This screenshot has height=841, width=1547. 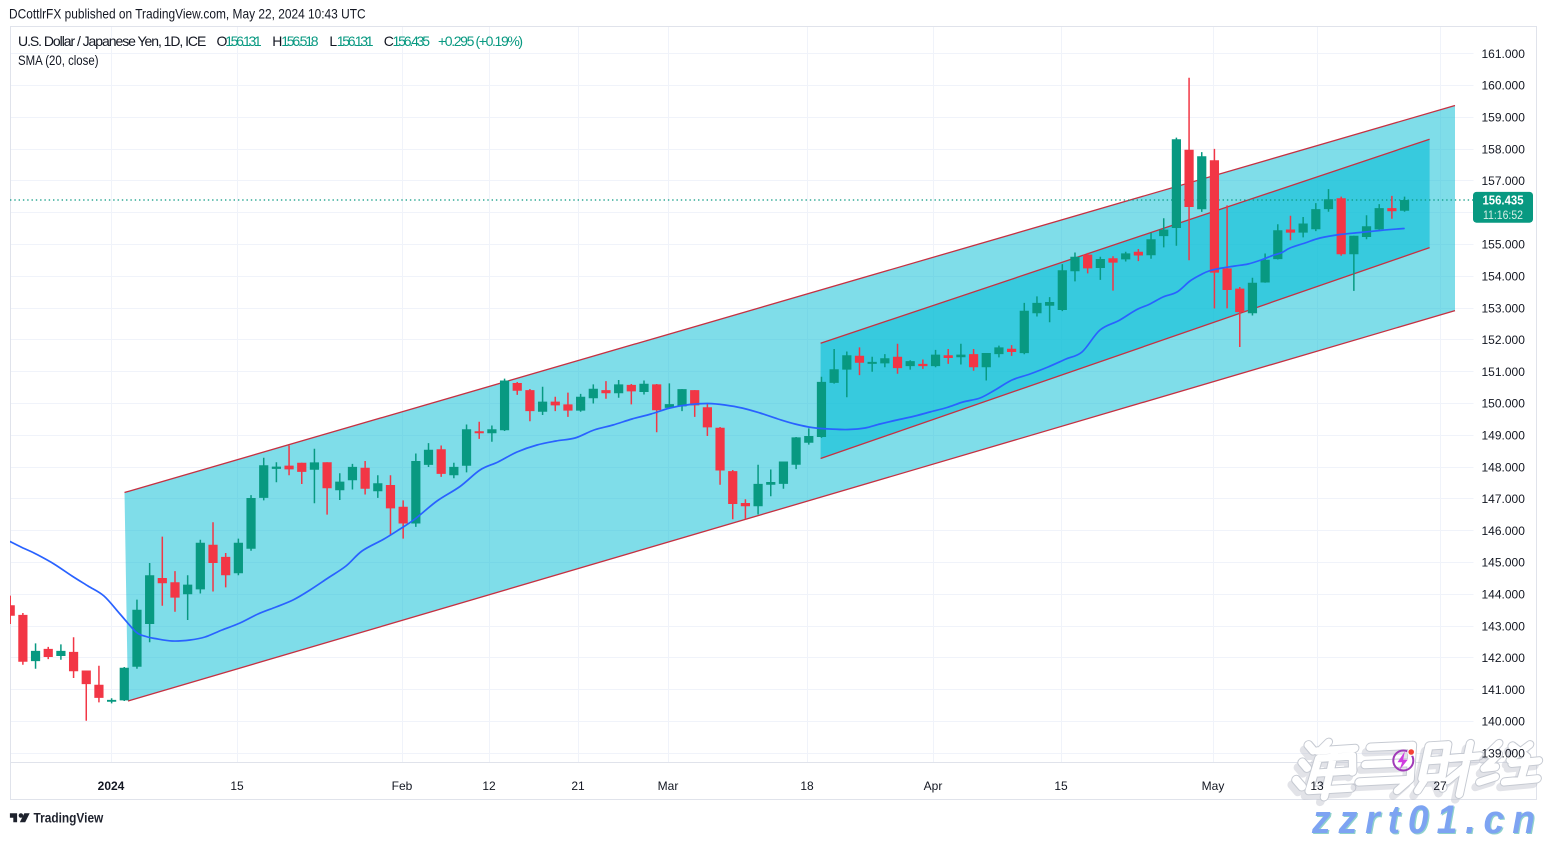 I want to click on svg-text: 155.000, so click(x=1504, y=245).